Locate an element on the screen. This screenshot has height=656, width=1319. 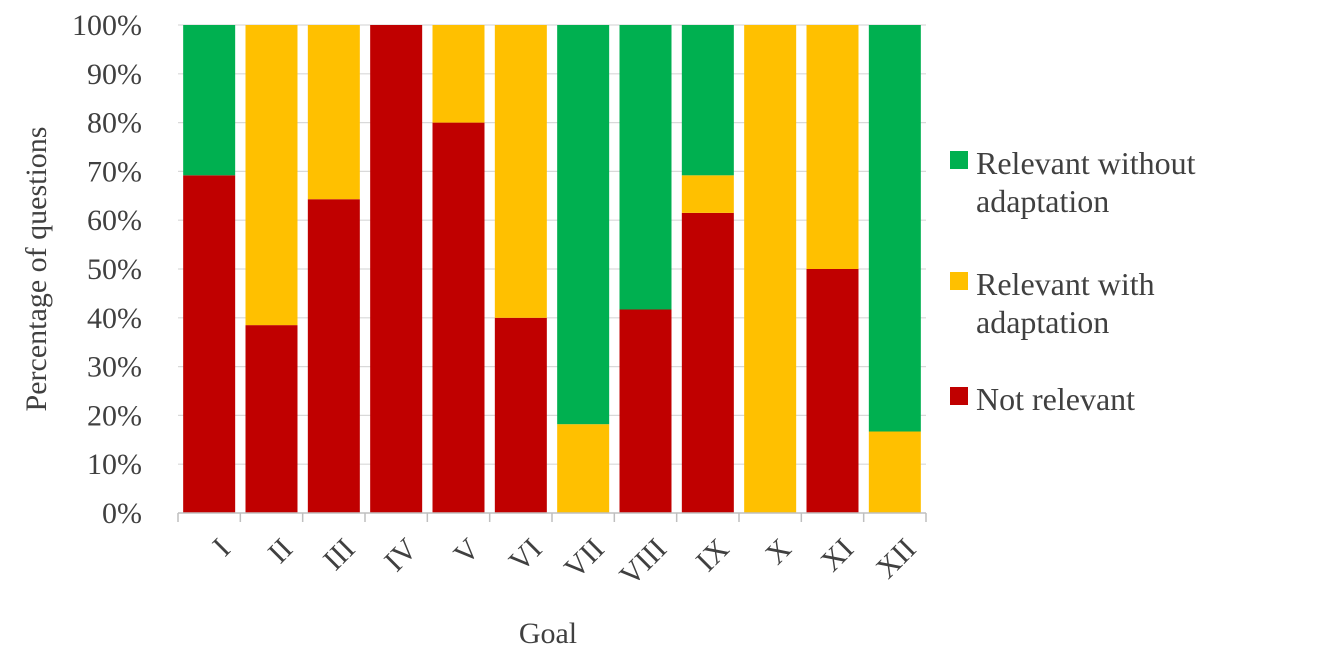
y-tick-label: 80% is located at coordinates (114, 123).